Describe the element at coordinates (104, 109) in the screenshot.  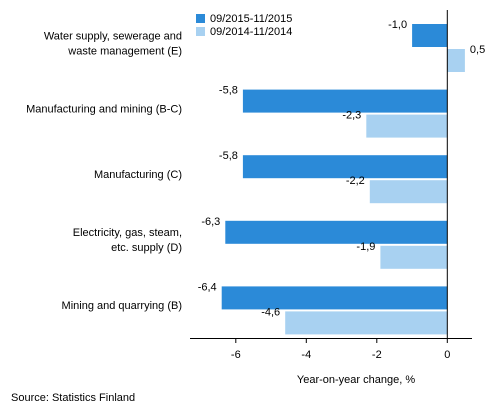
I see `category-label-2: Manufacturing and mining (B-C)` at that location.